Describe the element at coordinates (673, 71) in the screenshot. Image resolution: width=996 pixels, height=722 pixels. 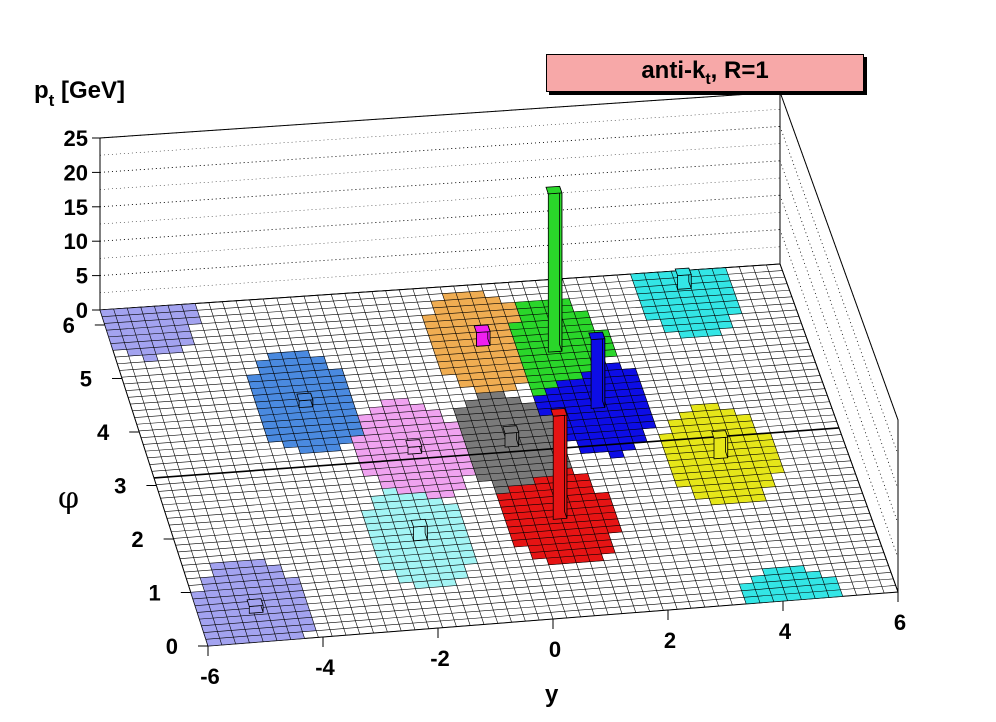
I see `chart-title-main: anti-k` at that location.